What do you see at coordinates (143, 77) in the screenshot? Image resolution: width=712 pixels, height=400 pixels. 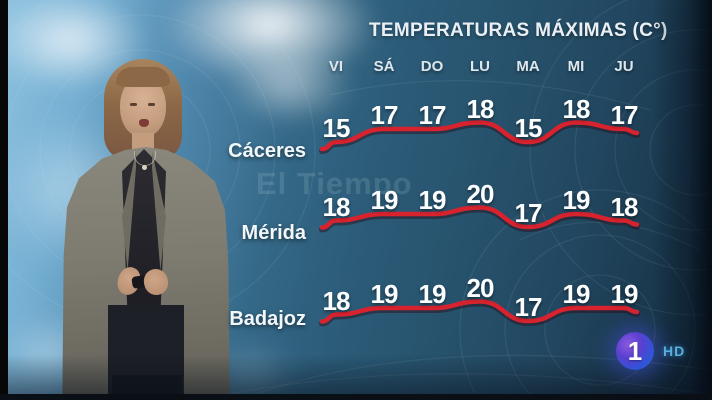 I see `presenter-hair-fringe` at bounding box center [143, 77].